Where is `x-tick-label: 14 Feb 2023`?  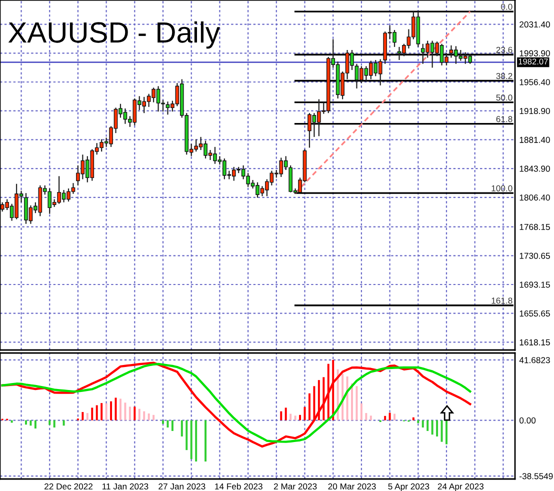 x-tick-label: 14 Feb 2023 is located at coordinates (238, 486).